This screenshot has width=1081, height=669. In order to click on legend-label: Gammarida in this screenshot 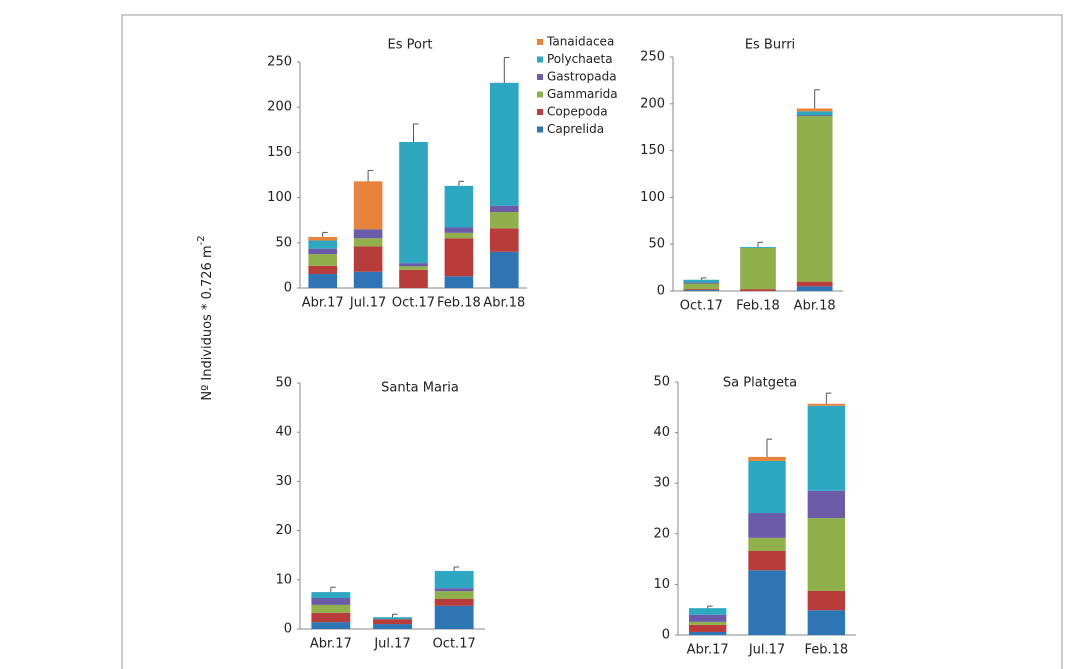, I will do `click(582, 94)`.